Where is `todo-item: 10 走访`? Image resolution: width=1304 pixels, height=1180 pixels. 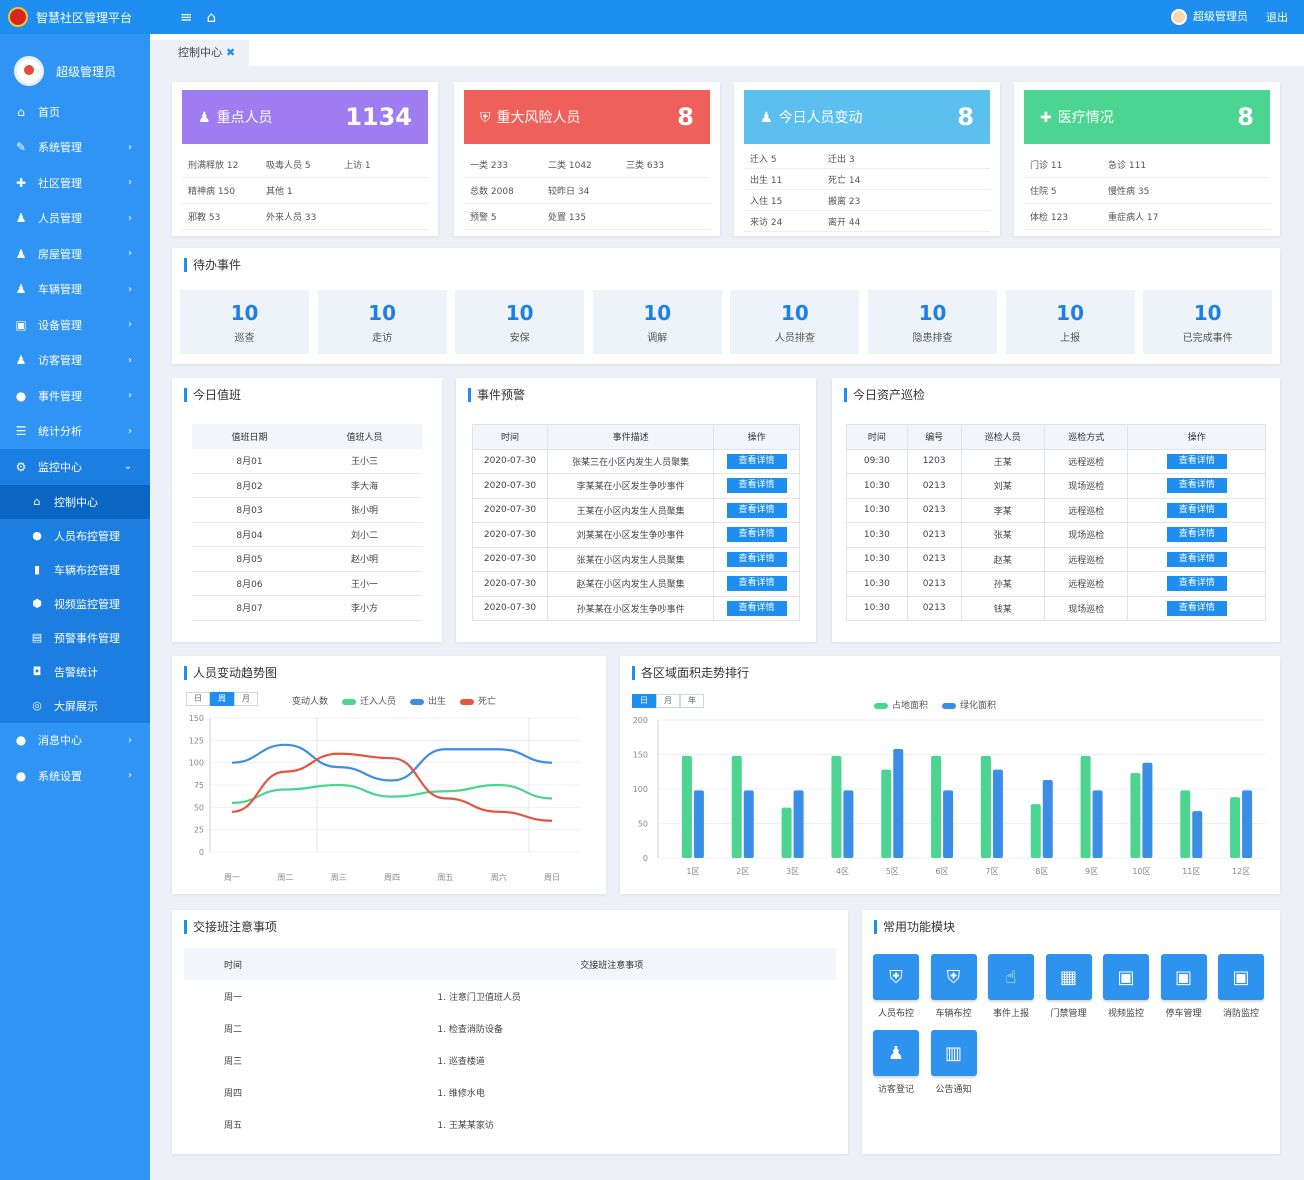 todo-item: 10 走访 is located at coordinates (382, 322).